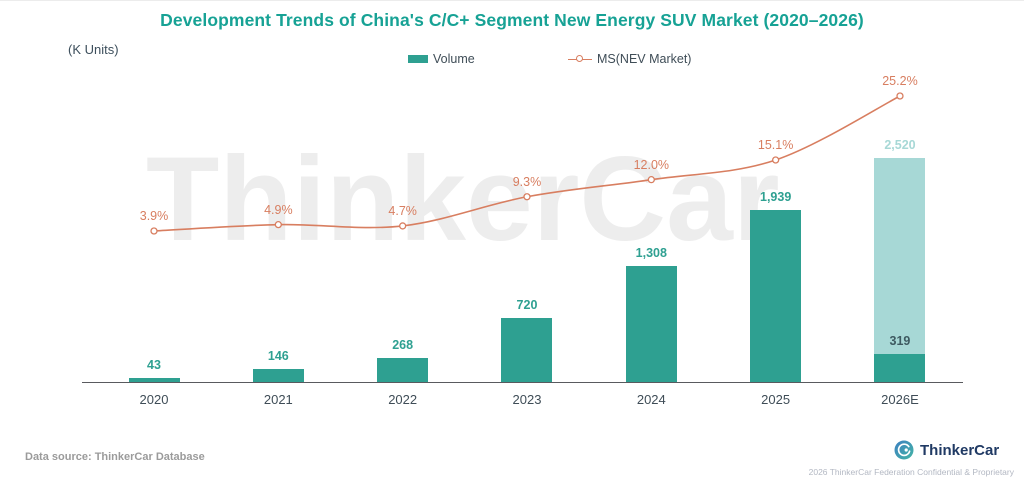  I want to click on line-point-label: 12.0%, so click(651, 164).